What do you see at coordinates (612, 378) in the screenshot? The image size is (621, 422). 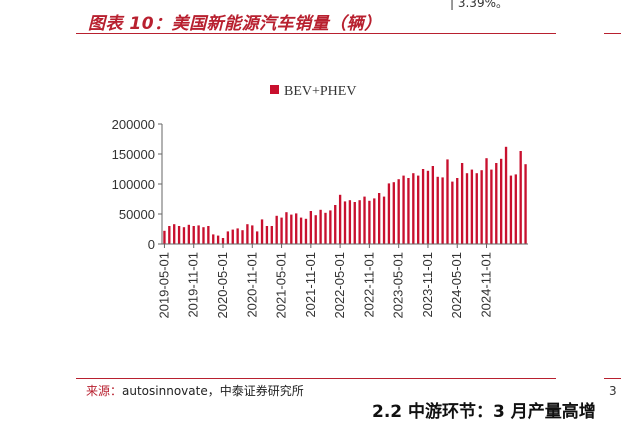 I see `footer-divider-right` at bounding box center [612, 378].